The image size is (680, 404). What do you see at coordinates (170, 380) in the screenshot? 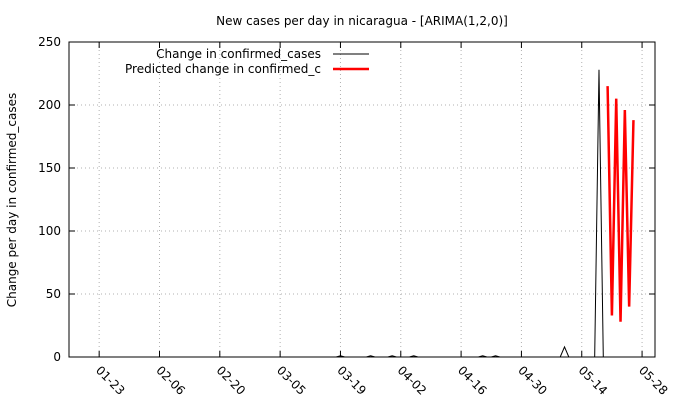
I see `x-tick-label: 02-06` at bounding box center [170, 380].